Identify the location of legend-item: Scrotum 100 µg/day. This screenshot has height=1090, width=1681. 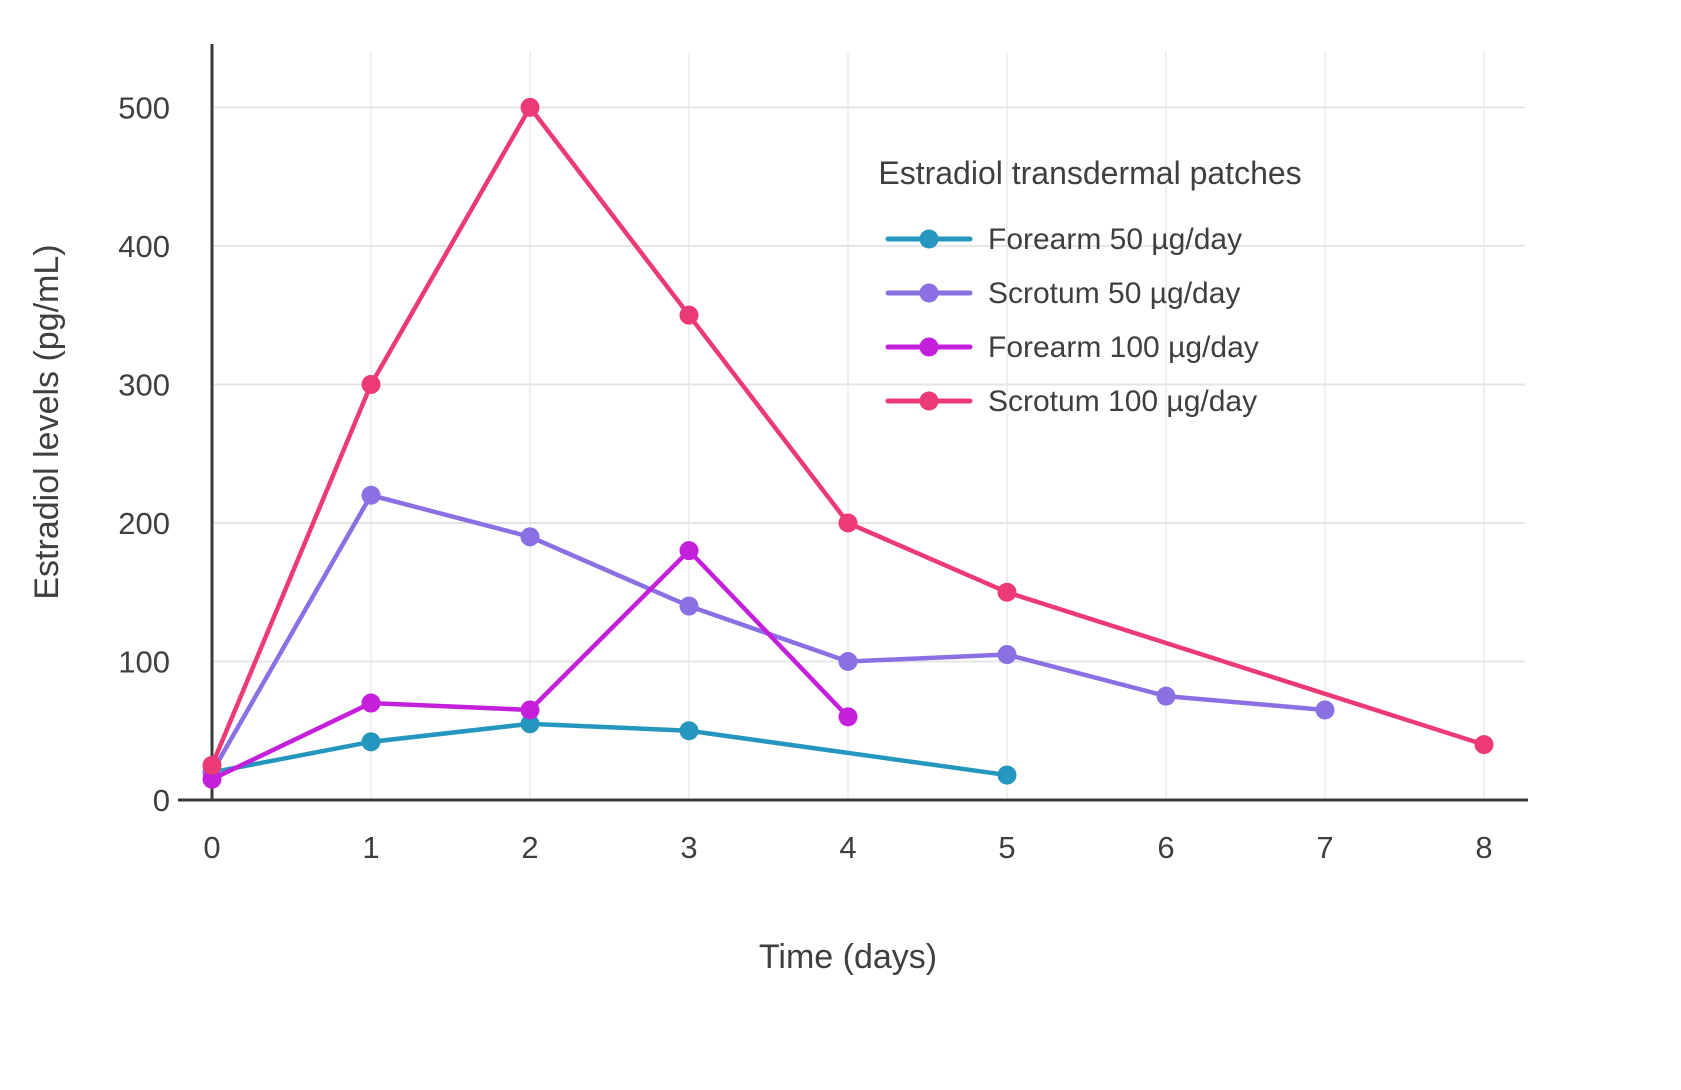
(1071, 401).